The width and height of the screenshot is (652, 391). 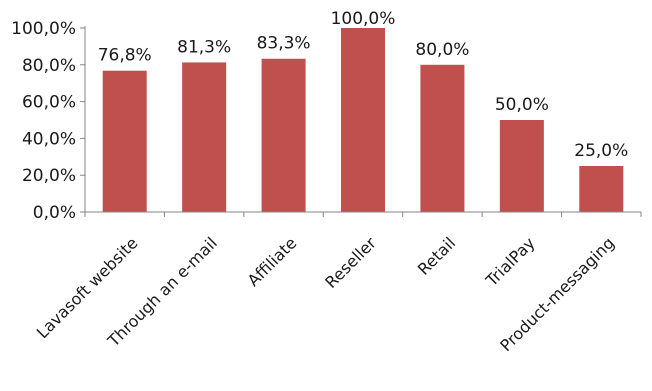 What do you see at coordinates (49, 139) in the screenshot?
I see `y-tick-label-2: 40,0%` at bounding box center [49, 139].